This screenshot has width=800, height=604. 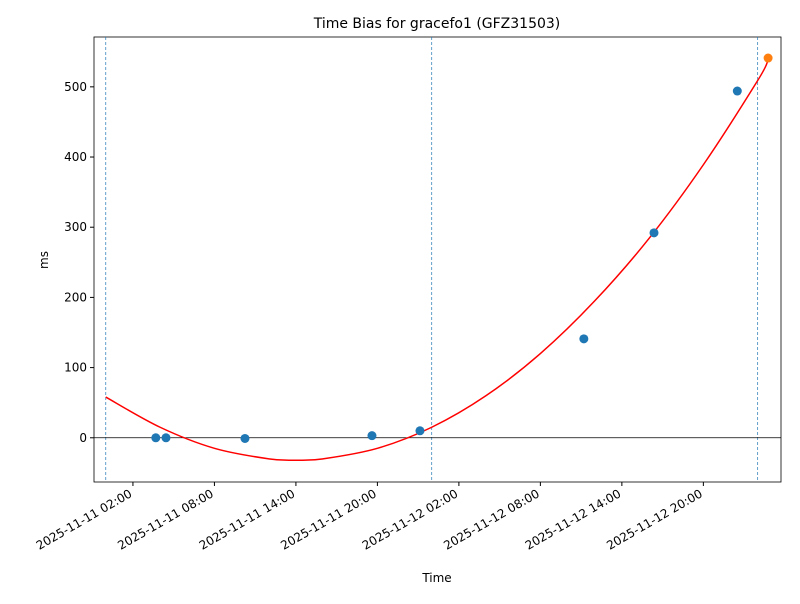 What do you see at coordinates (75, 368) in the screenshot?
I see `y-tick-label: 100` at bounding box center [75, 368].